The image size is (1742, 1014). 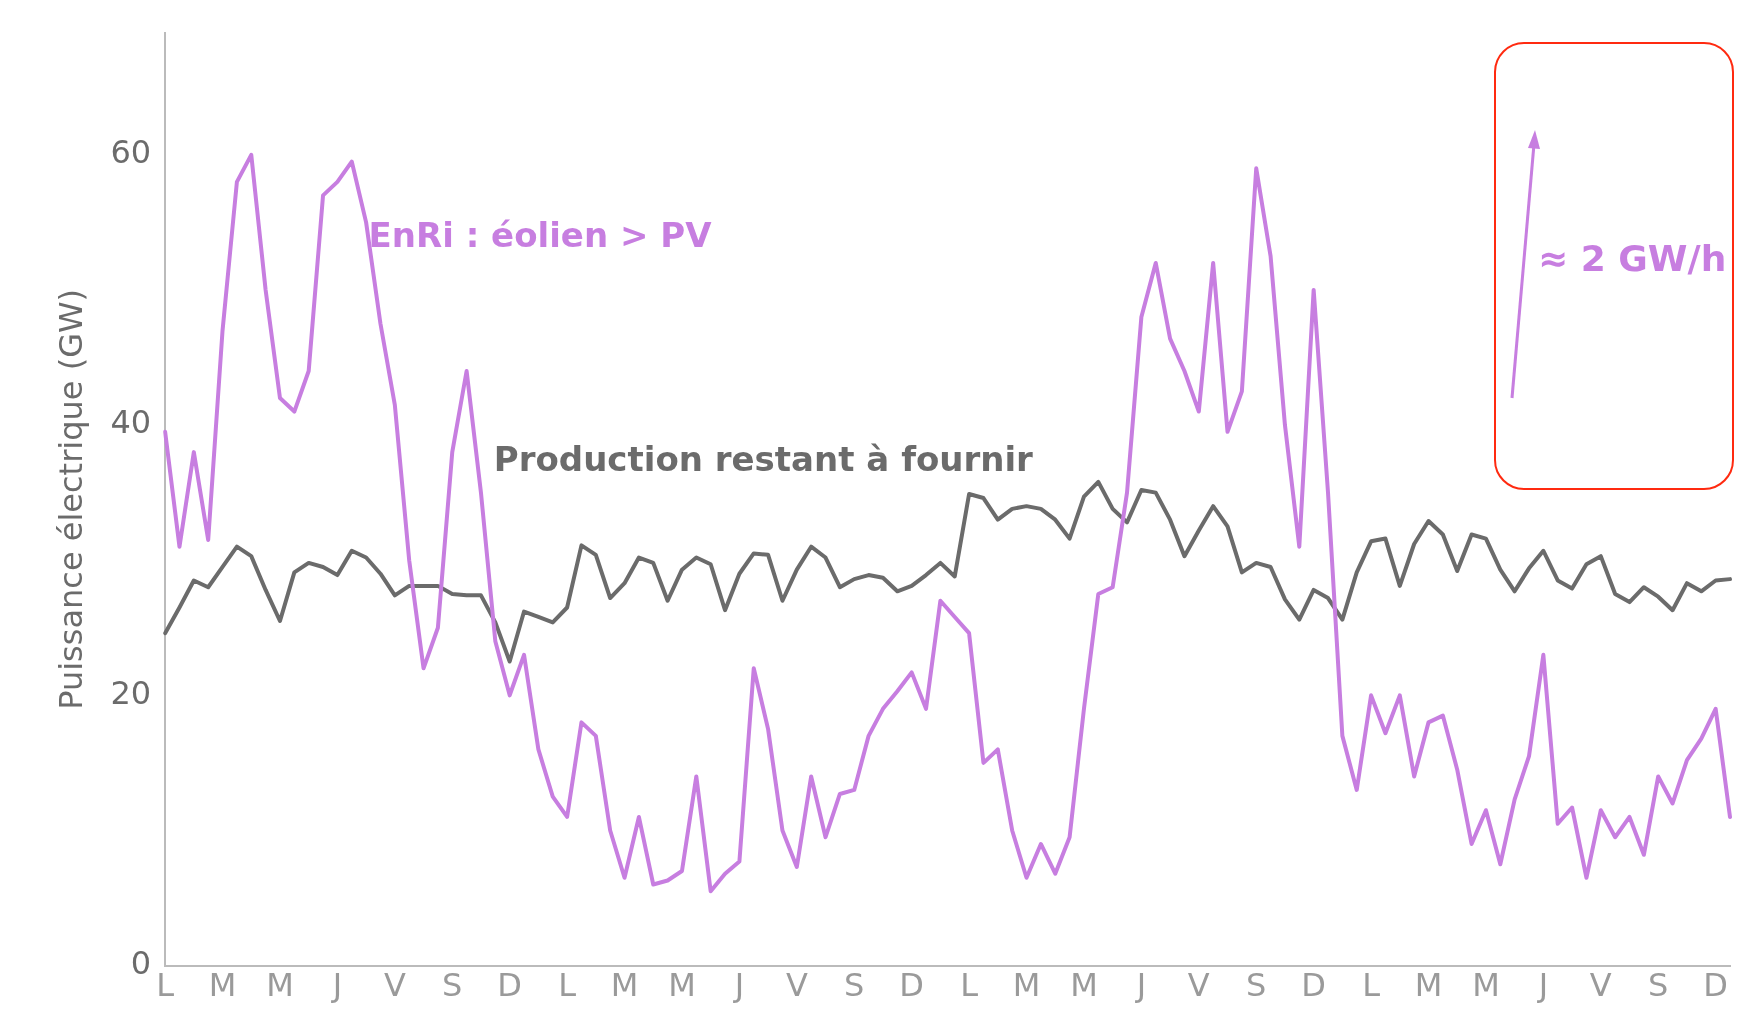 I want to click on y-tick-label: 0, so click(x=141, y=962).